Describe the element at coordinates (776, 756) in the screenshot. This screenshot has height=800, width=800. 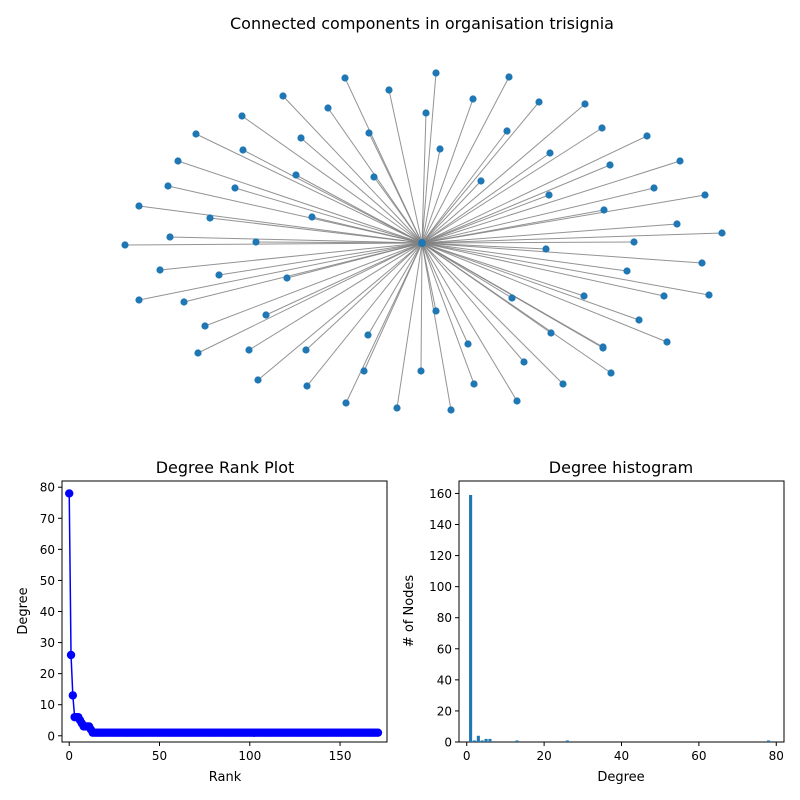
I see `histogram-xtick-label: 80` at that location.